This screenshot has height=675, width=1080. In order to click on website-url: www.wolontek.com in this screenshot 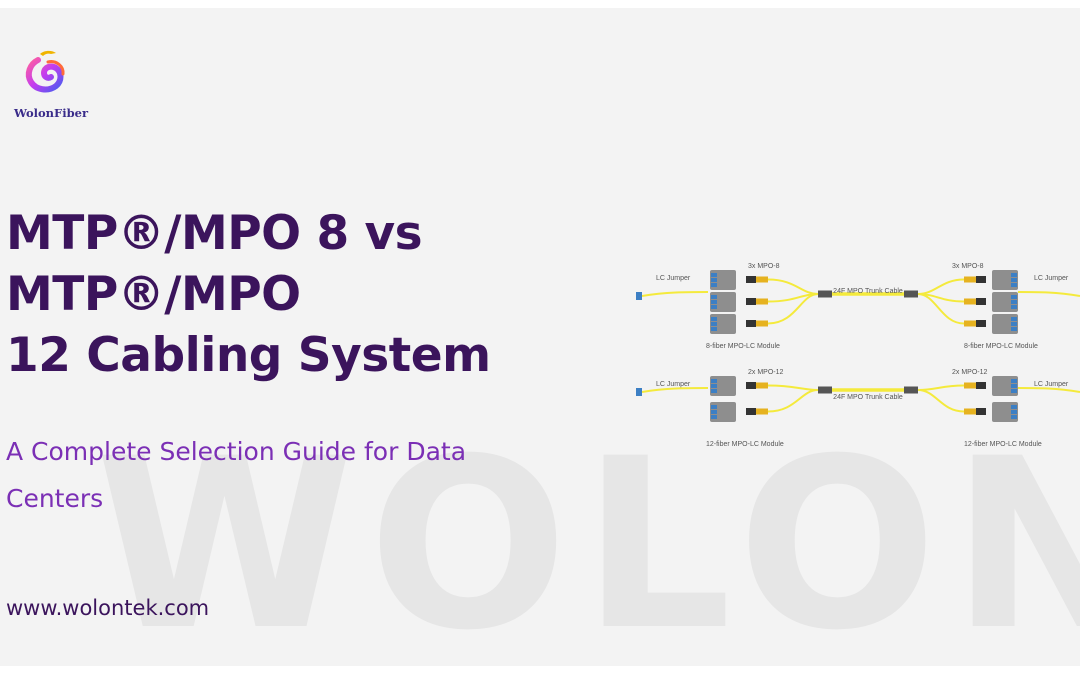, I will do `click(108, 608)`.